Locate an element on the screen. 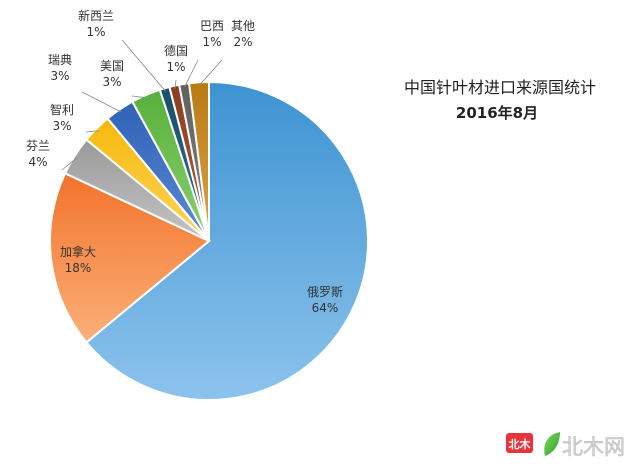 The width and height of the screenshot is (639, 473). watermark-badge is located at coordinates (519, 443).